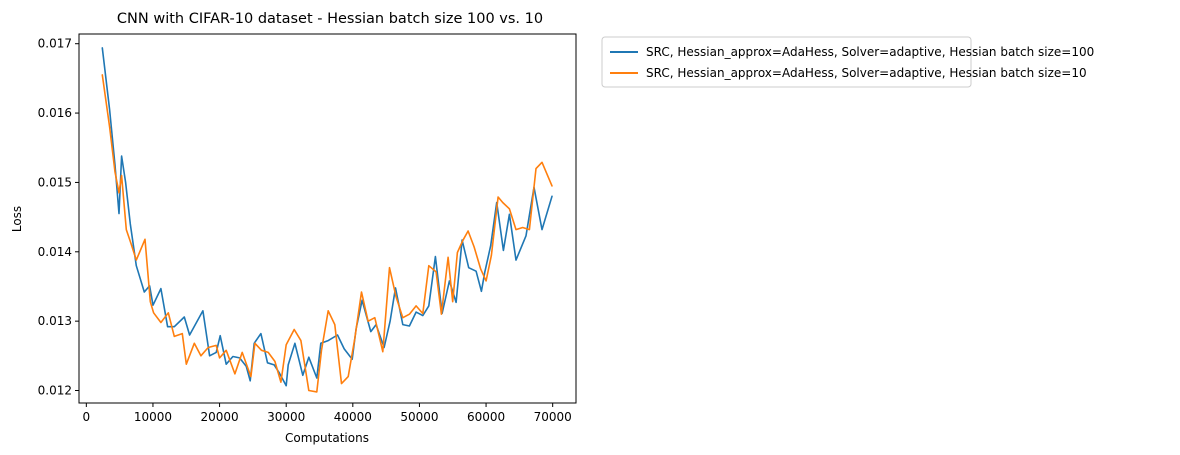 The width and height of the screenshot is (1180, 455). I want to click on y-tick-label: 0.017, so click(55, 44).